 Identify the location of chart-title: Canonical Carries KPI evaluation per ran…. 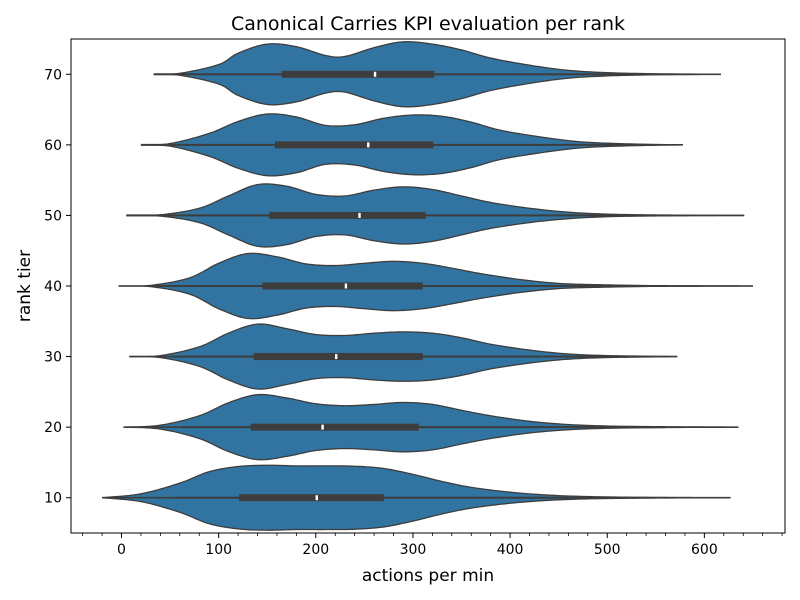
(428, 24).